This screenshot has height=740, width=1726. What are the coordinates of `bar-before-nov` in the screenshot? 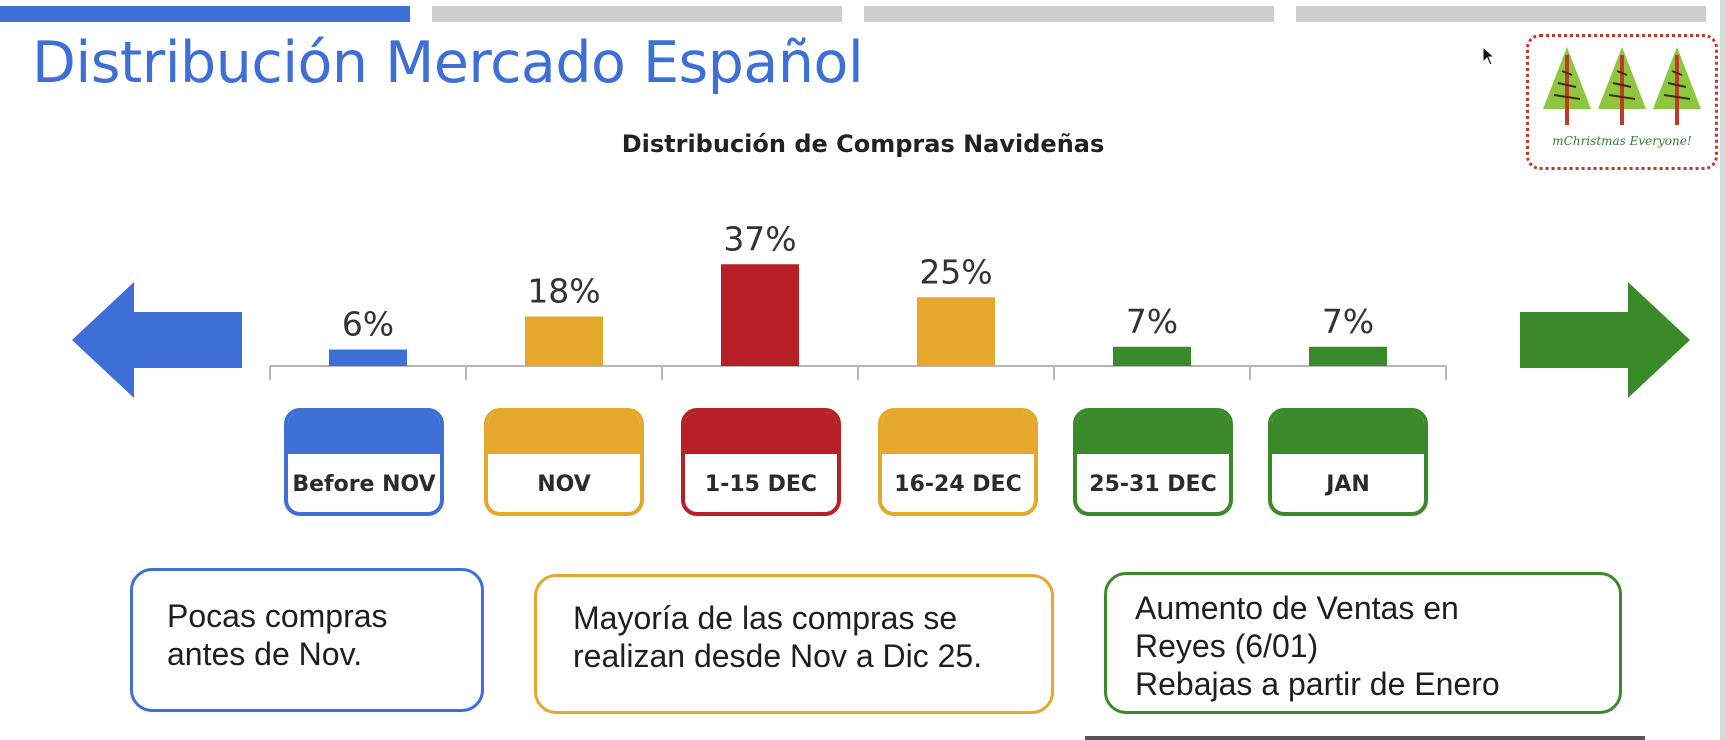 It's located at (368, 357).